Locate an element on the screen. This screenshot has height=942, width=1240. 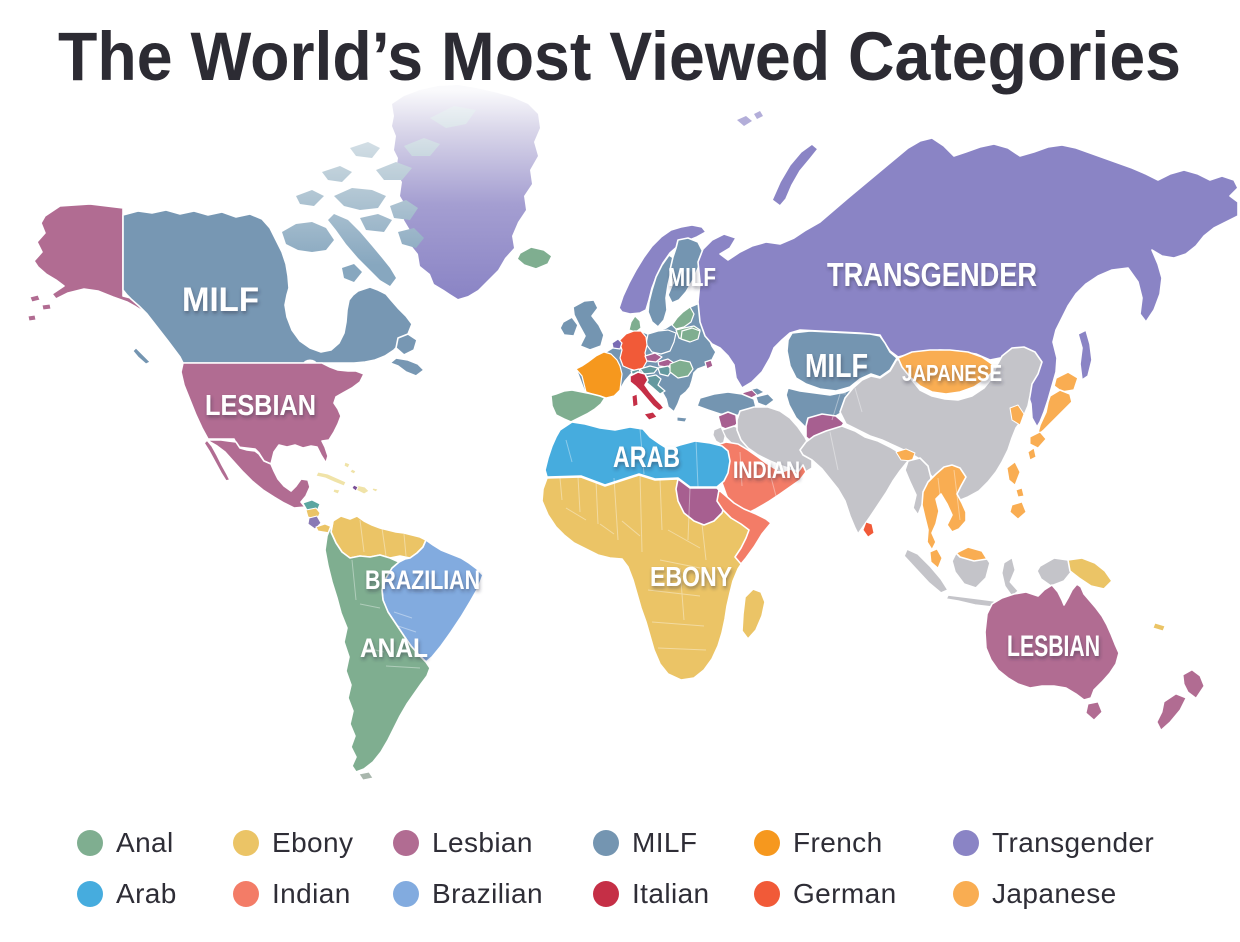
svg-text: JAPANESE is located at coordinates (952, 373).